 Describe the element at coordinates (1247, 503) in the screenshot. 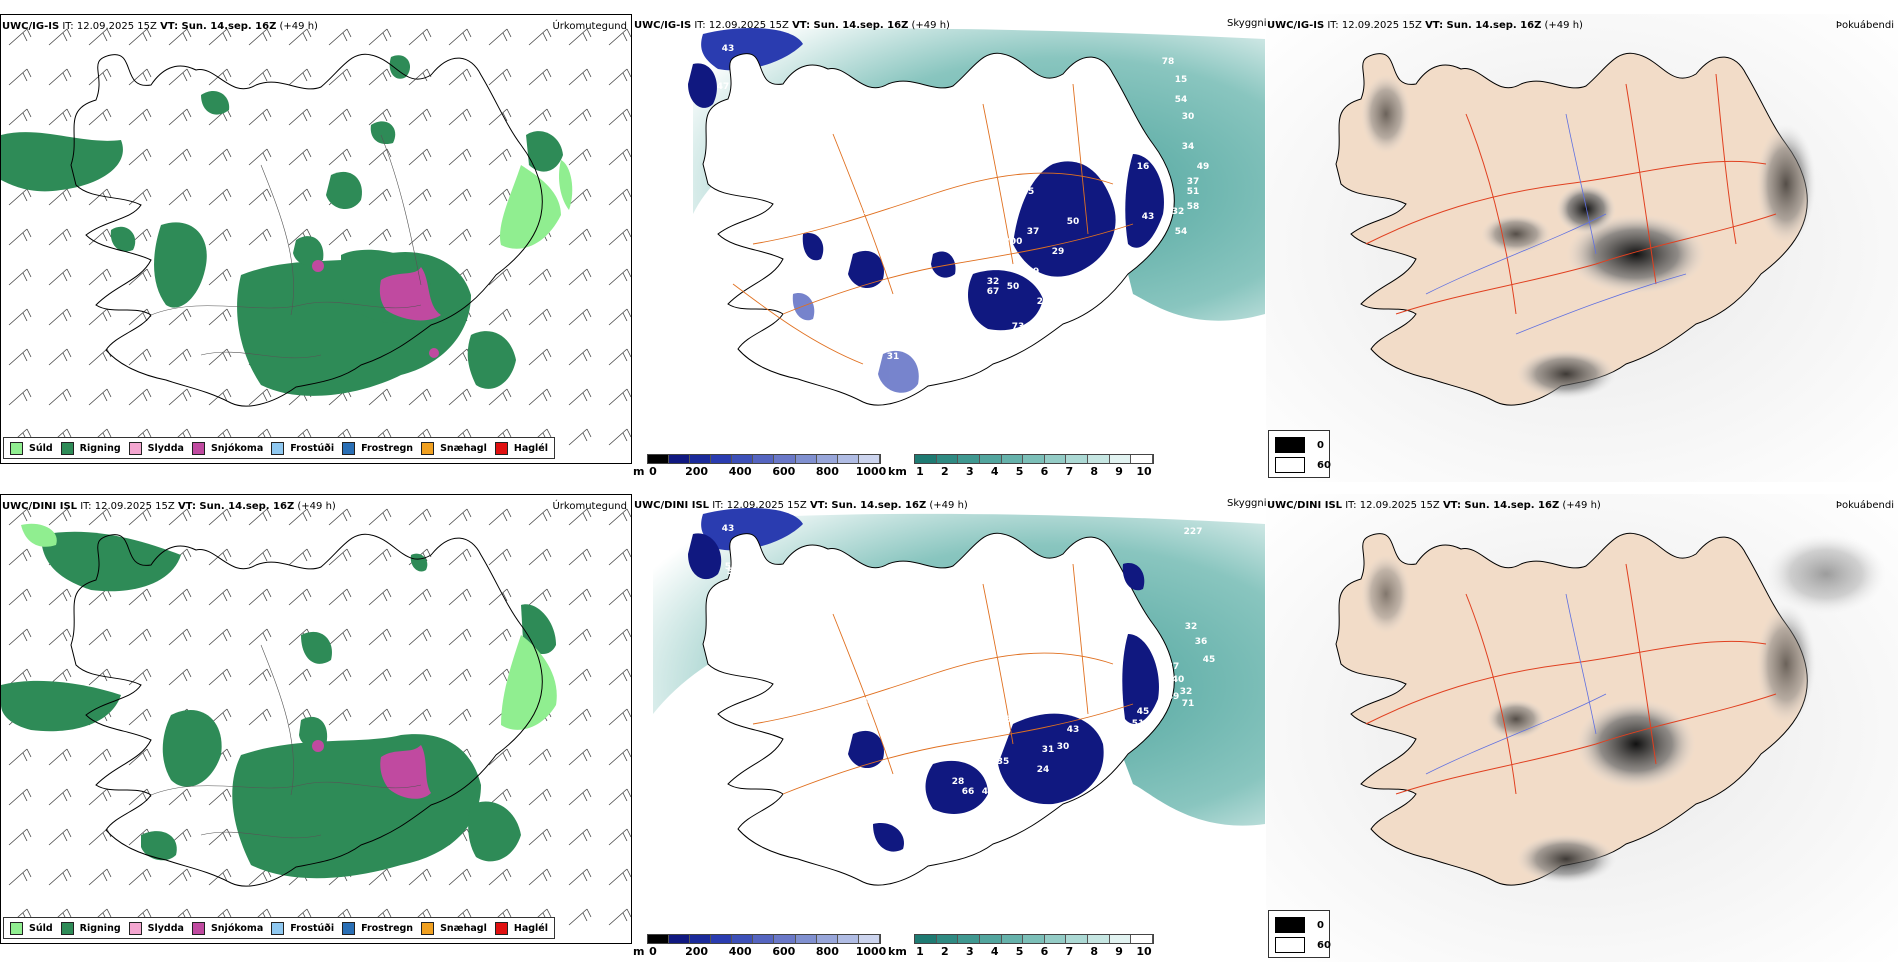

I see `panel-type-label: Skyggni` at that location.